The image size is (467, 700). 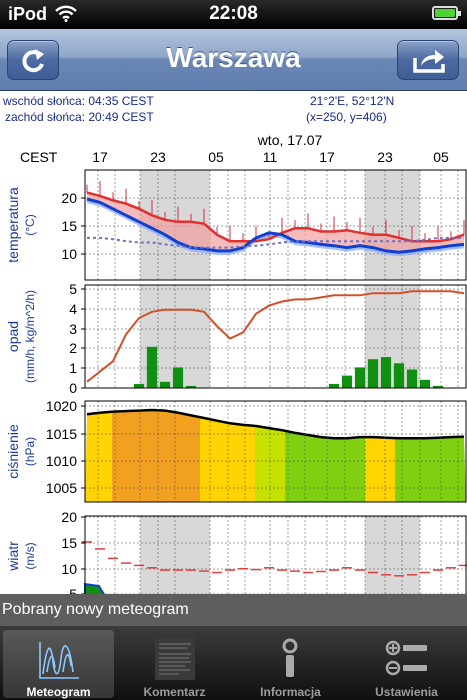 What do you see at coordinates (275, 424) in the screenshot?
I see `pressure-line` at bounding box center [275, 424].